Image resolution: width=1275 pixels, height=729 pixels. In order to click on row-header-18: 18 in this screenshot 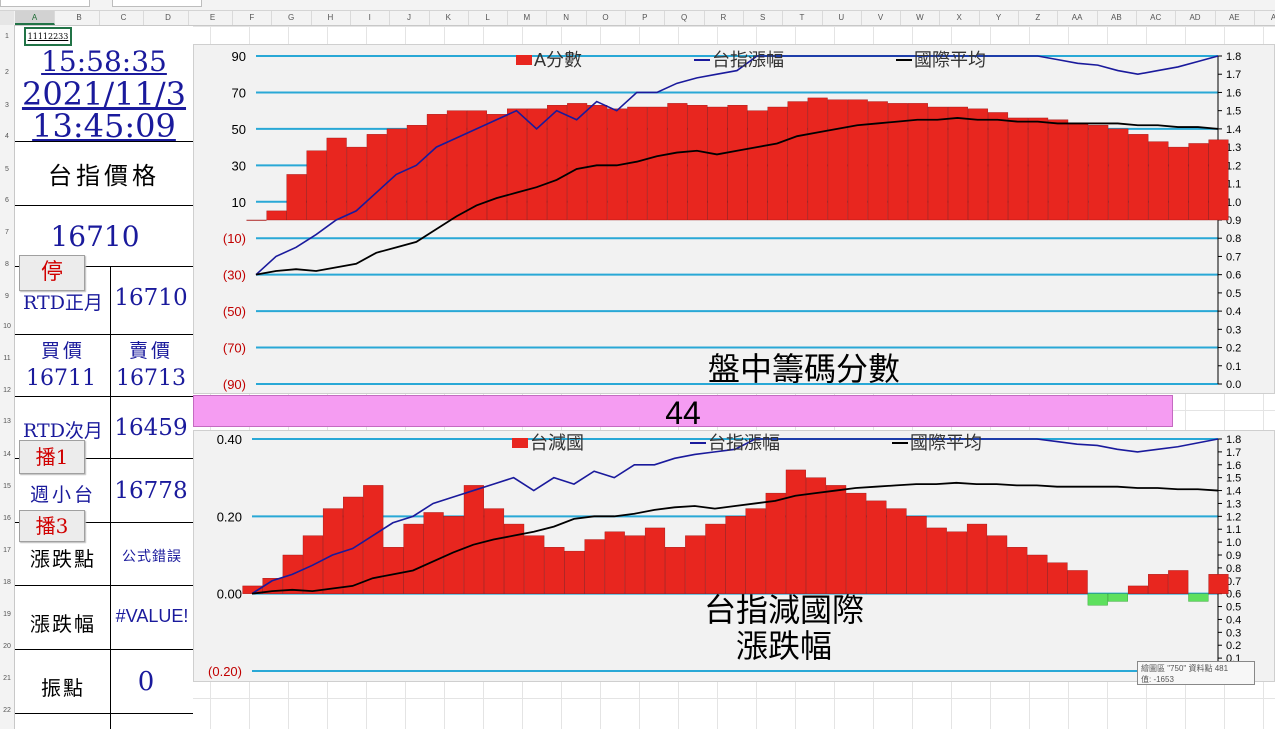, I will do `click(7, 582)`.